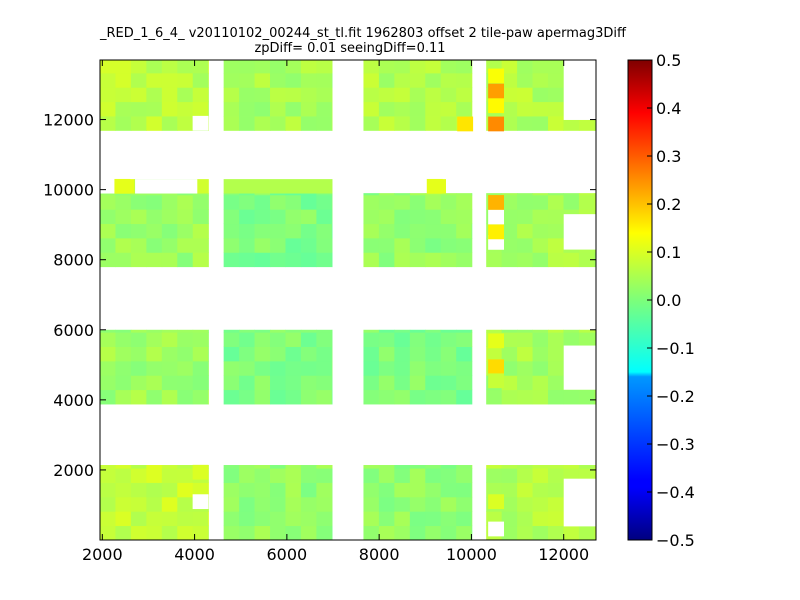 This screenshot has height=600, width=800. I want to click on x-tick-label: 8000, so click(379, 554).